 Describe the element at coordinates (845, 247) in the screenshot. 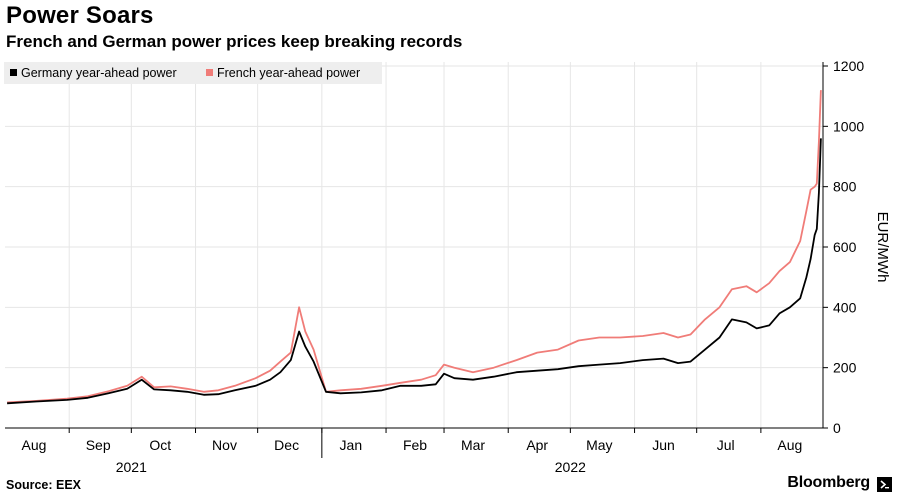

I see `y-tick-label: 600` at that location.